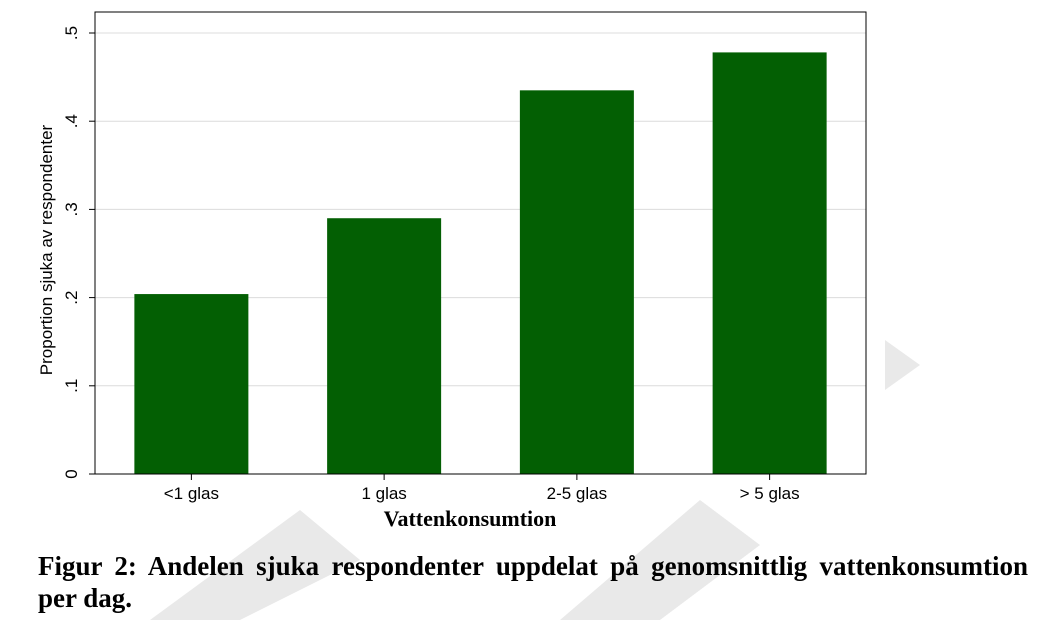  Describe the element at coordinates (71, 386) in the screenshot. I see `y-tick-label: .1` at that location.